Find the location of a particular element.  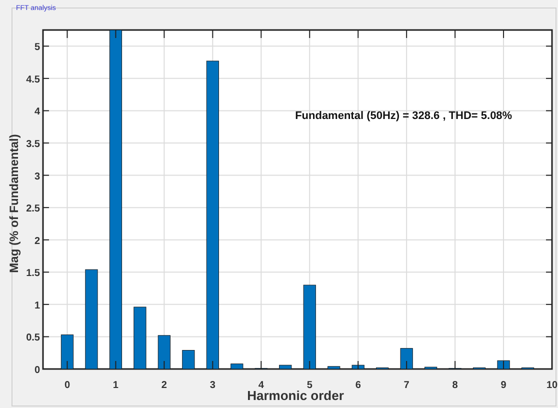

y-tick-label: 5 is located at coordinates (37, 48).